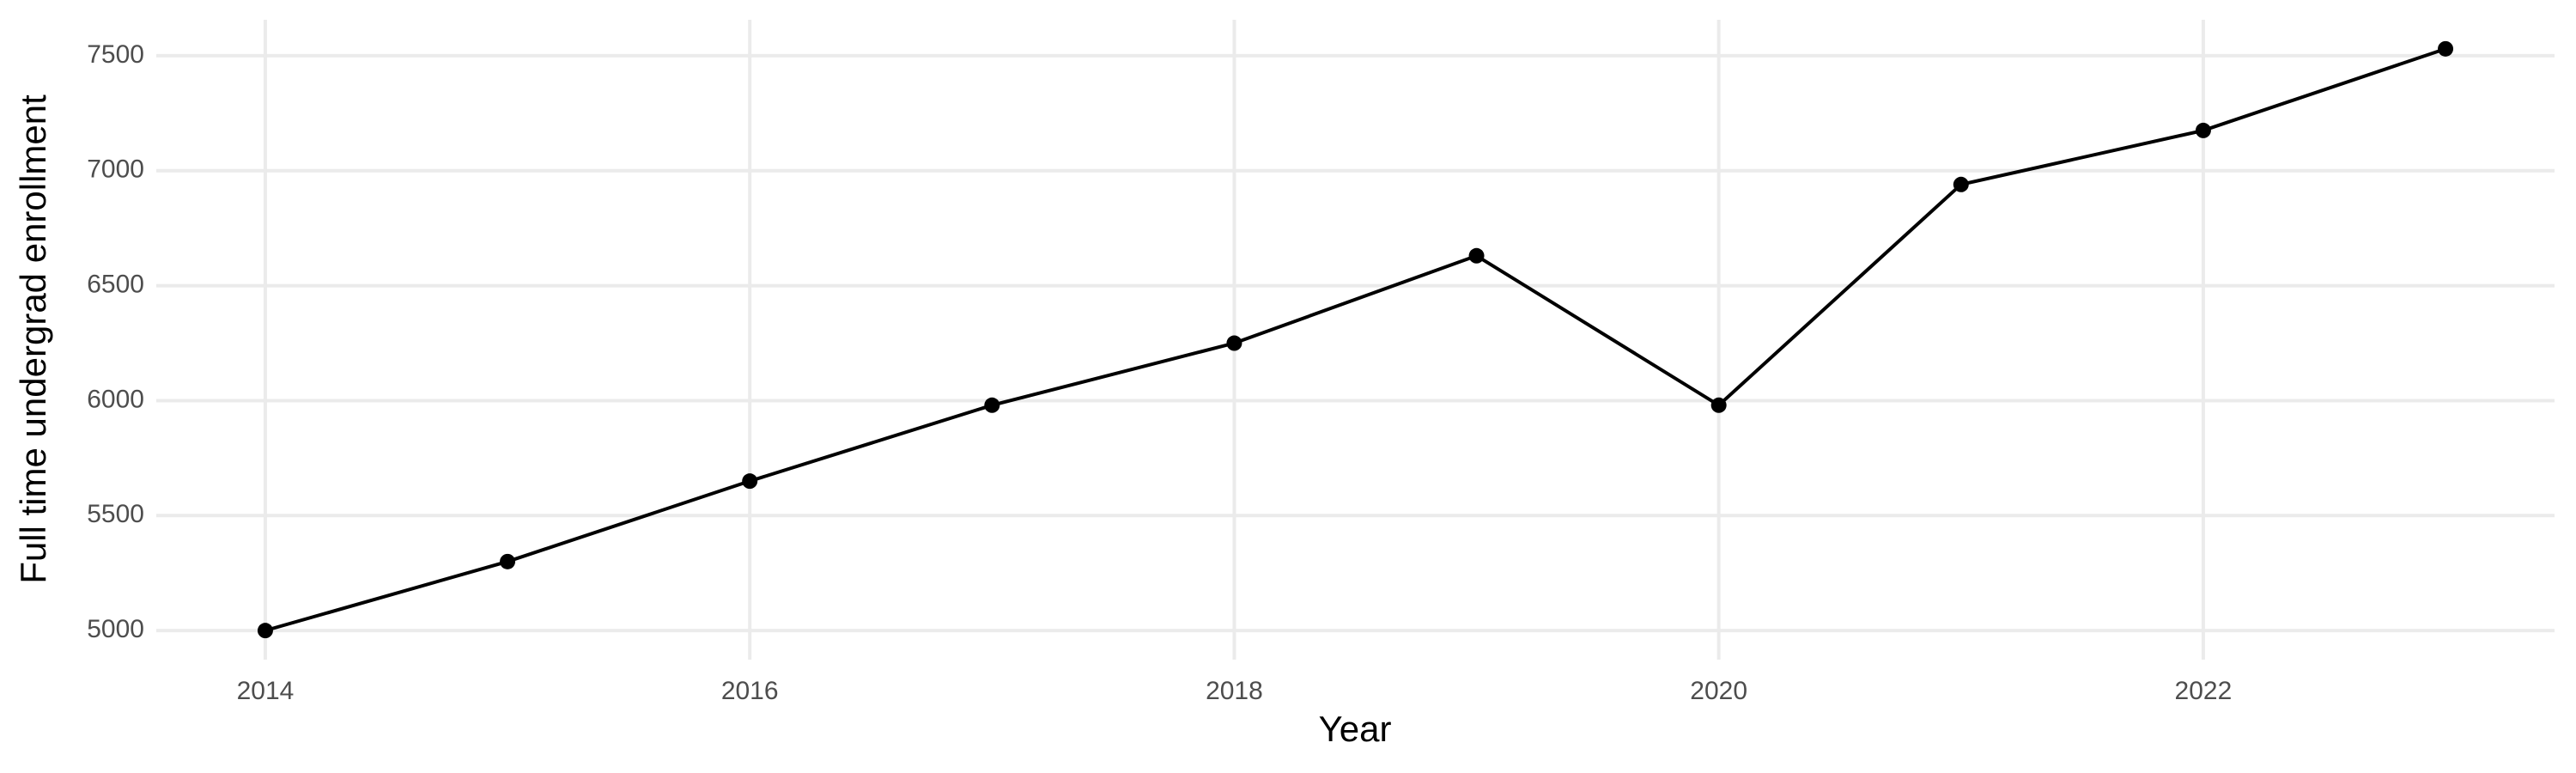  Describe the element at coordinates (1356, 729) in the screenshot. I see `x-axis-title: Year` at that location.